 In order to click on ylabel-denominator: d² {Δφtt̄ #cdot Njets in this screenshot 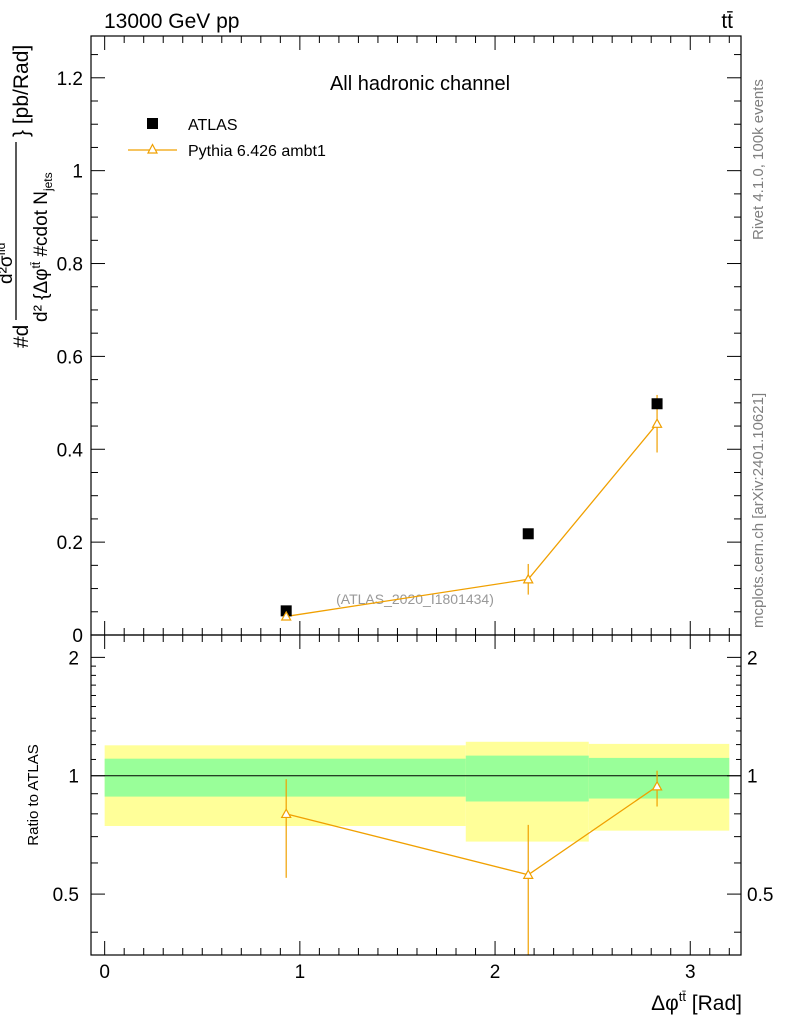, I will do `click(42, 247)`.